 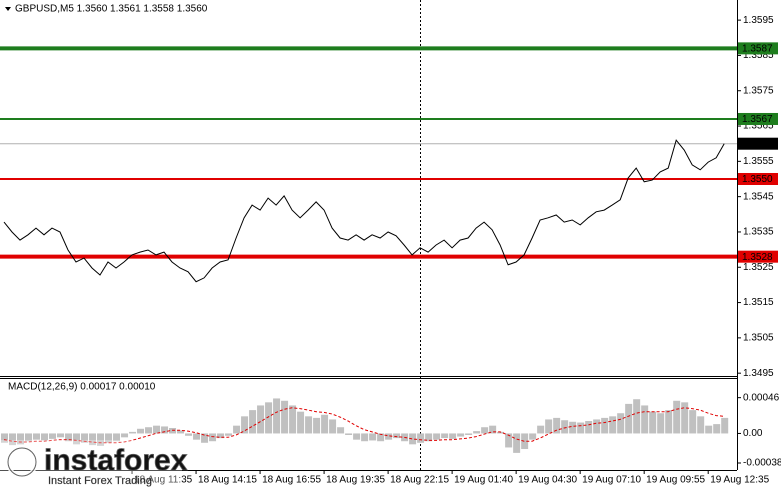 What do you see at coordinates (757, 179) in the screenshot?
I see `level-label: 1.3550` at bounding box center [757, 179].